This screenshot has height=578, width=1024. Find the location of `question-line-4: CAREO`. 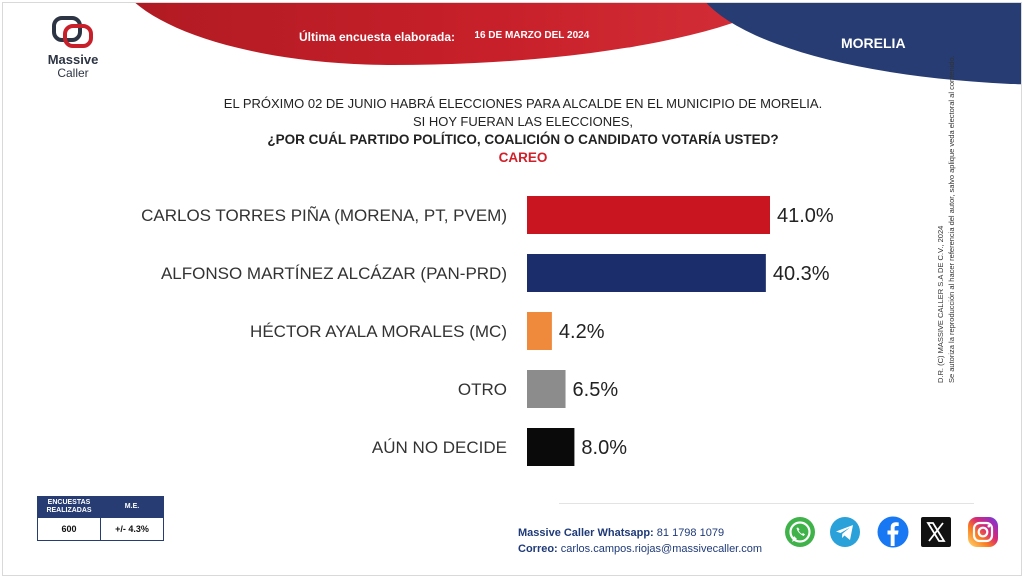

question-line-4: CAREO is located at coordinates (523, 157).